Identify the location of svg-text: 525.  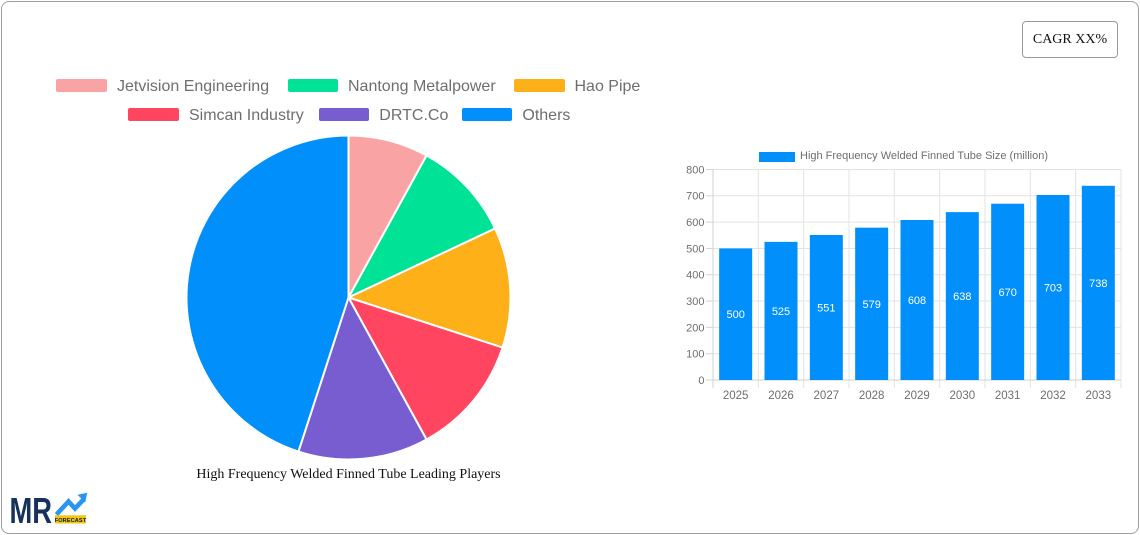
(781, 312).